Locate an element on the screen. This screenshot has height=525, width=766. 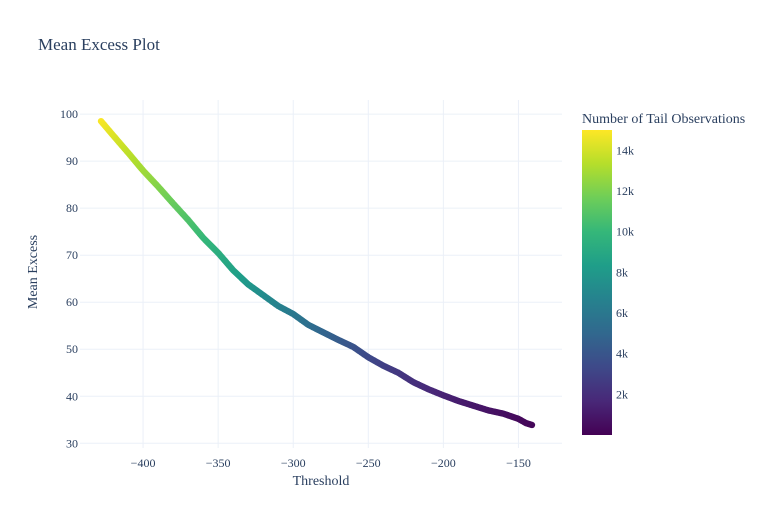
colorbar-gradient is located at coordinates (597, 282).